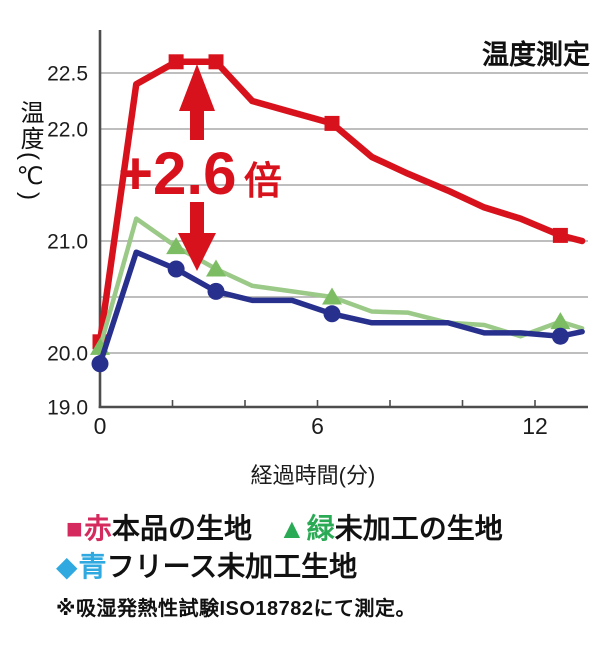  I want to click on x-tick-label: 6, so click(317, 426).